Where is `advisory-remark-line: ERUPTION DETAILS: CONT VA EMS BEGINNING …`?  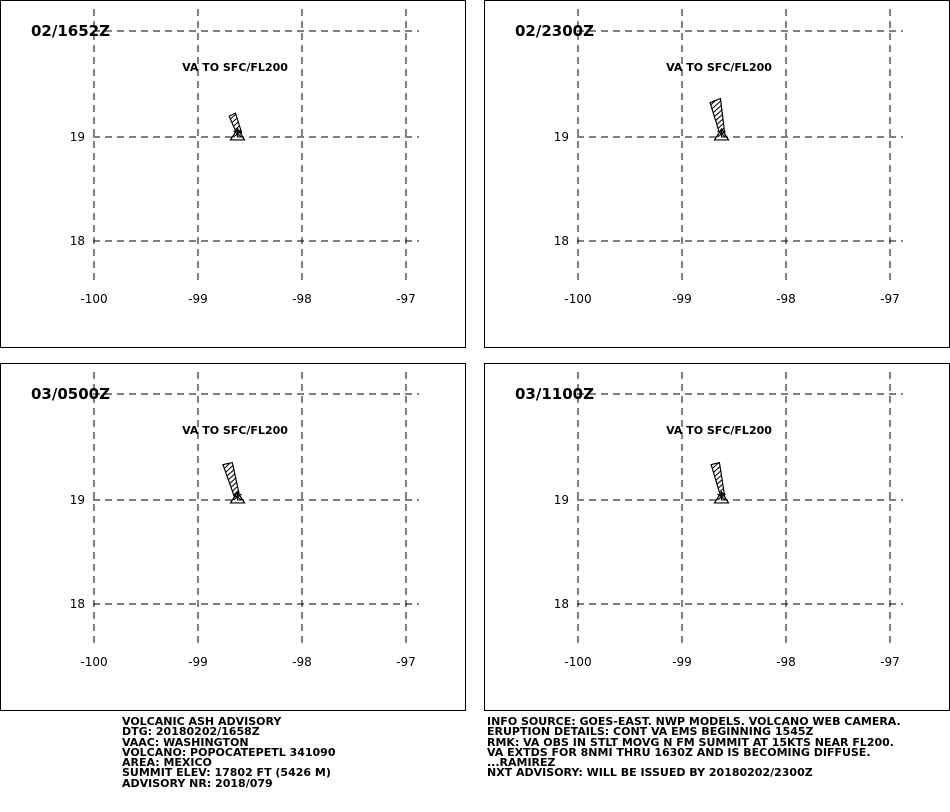 advisory-remark-line: ERUPTION DETAILS: CONT VA EMS BEGINNING … is located at coordinates (650, 732).